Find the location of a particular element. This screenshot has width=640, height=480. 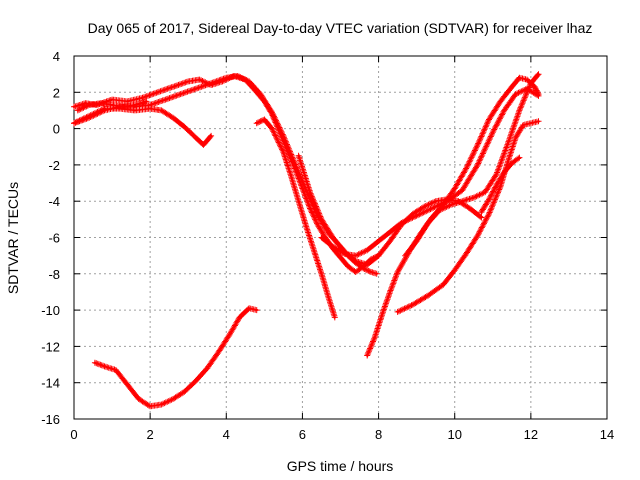

x-tick-label: 10 is located at coordinates (454, 434).